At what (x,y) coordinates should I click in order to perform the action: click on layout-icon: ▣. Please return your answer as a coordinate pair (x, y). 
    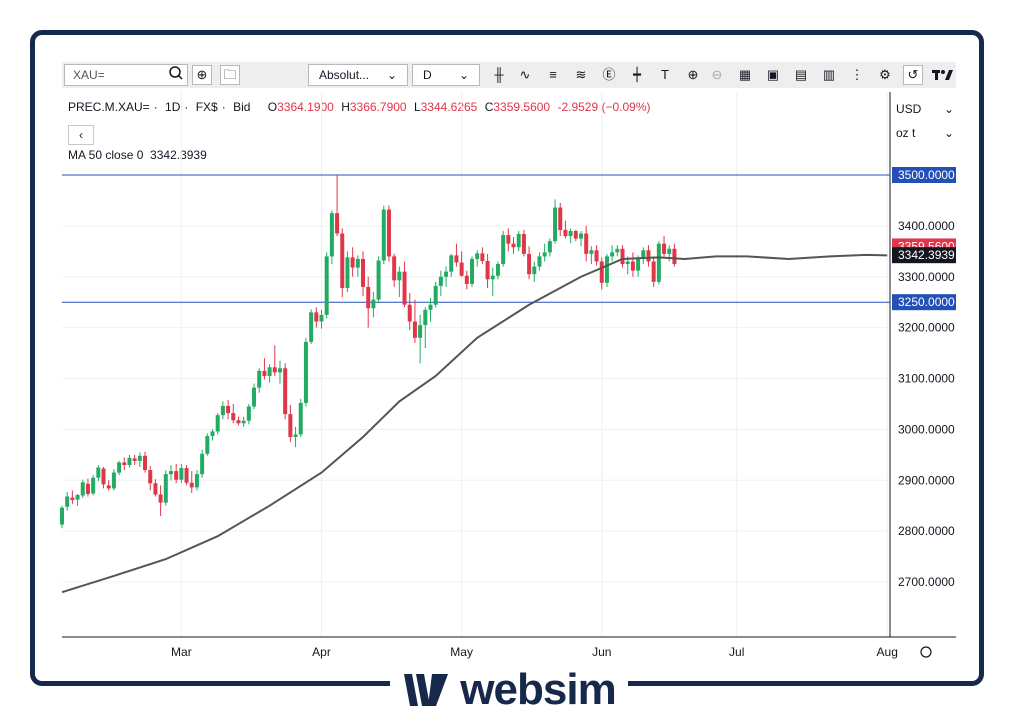
    Looking at the image, I should click on (773, 74).